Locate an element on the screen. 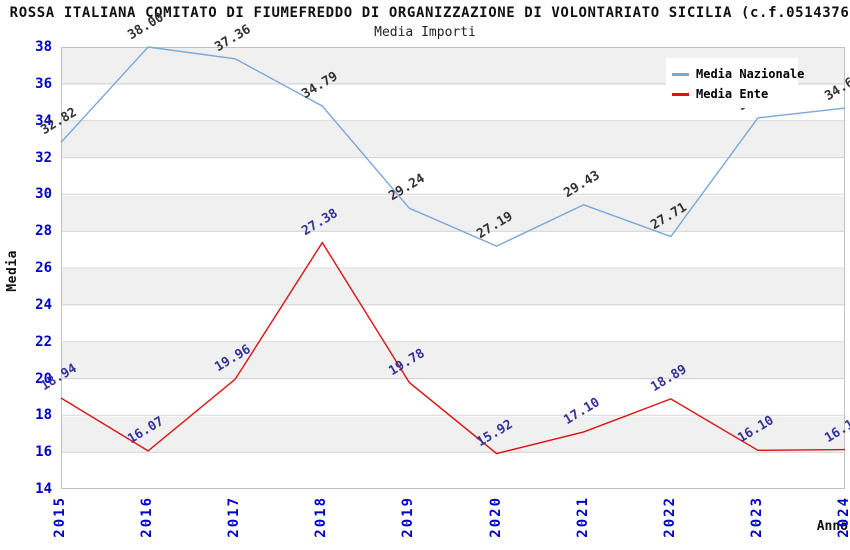  legend-item-media-ente: Media Ente is located at coordinates (732, 94).